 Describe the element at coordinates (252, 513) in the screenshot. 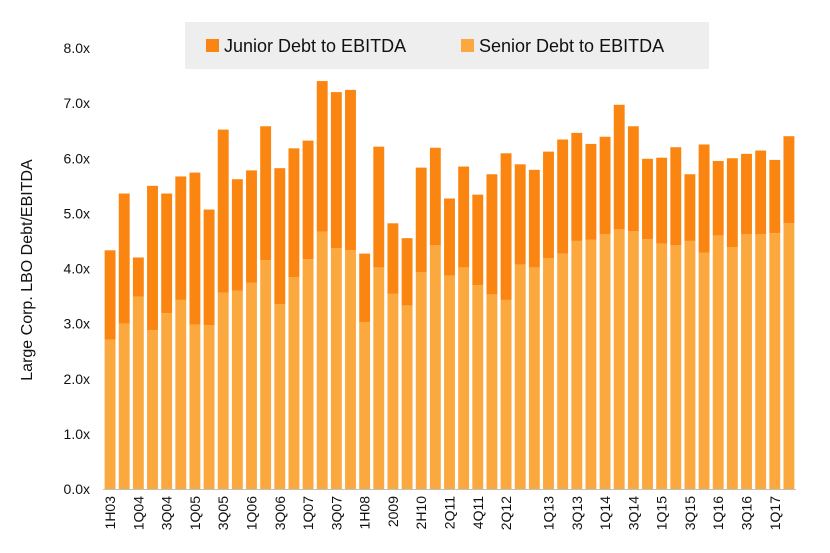

I see `x-tick-label: 1Q06` at that location.